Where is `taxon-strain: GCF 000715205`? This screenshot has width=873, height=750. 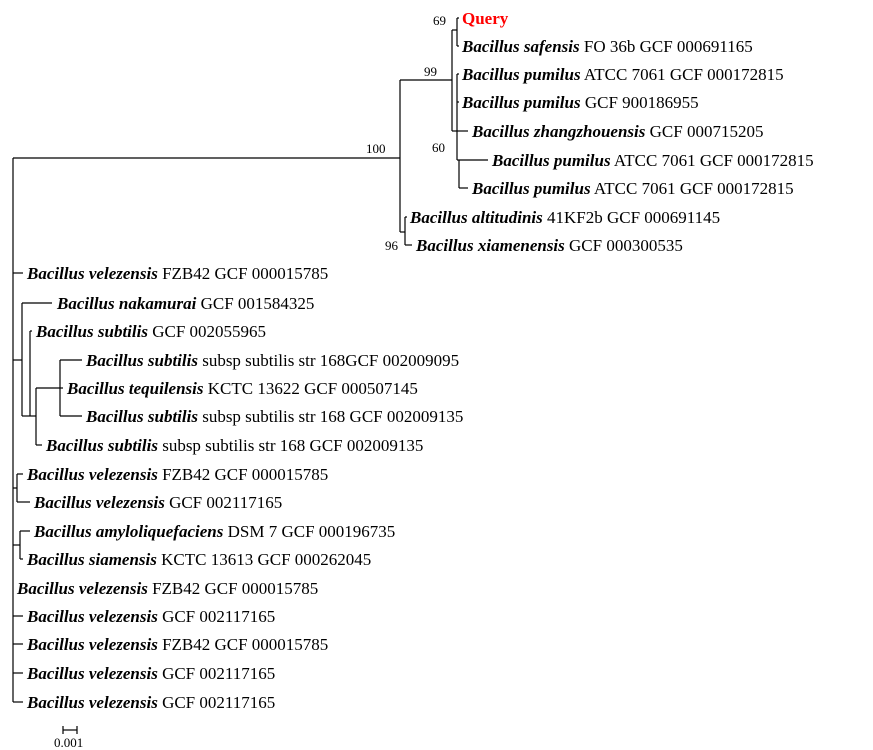 taxon-strain: GCF 000715205 is located at coordinates (707, 131).